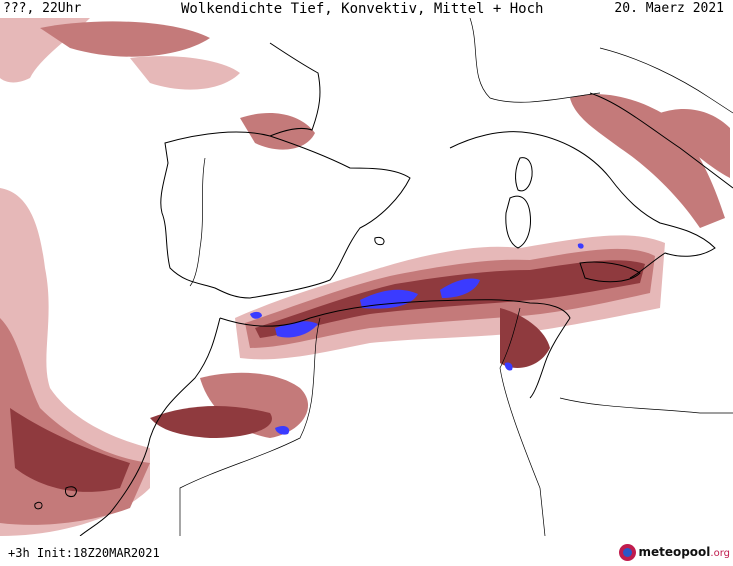 The height and width of the screenshot is (566, 733). Describe the element at coordinates (211, 422) in the screenshot. I see `morocco-cloud-dense` at that location.